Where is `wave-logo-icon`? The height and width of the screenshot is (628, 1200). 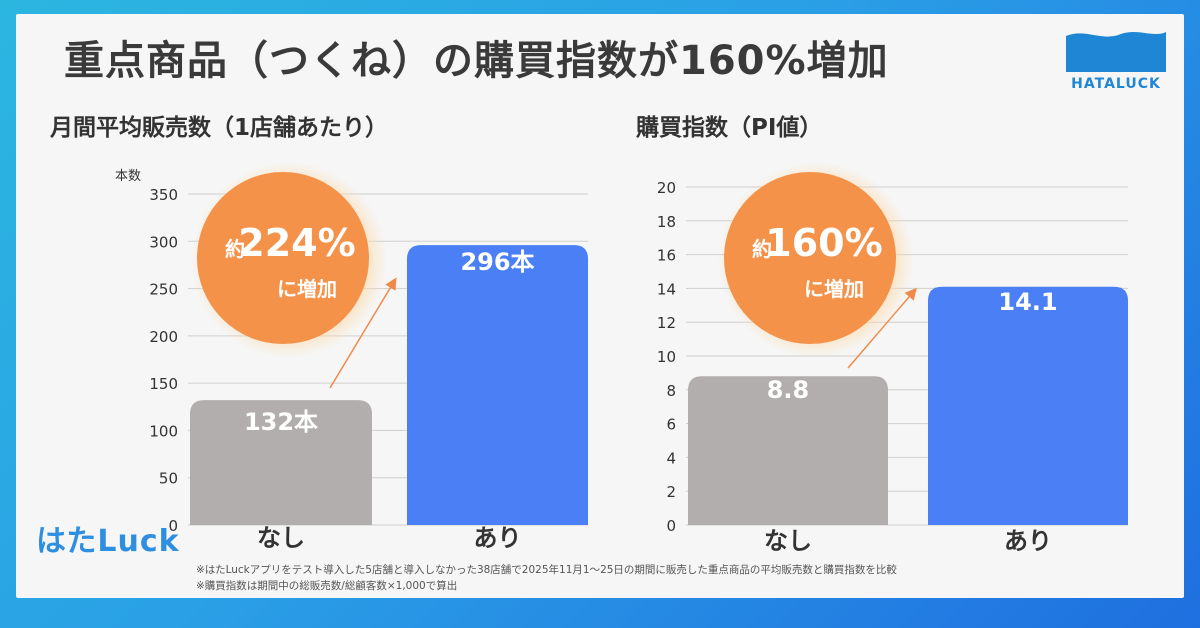
wave-logo-icon is located at coordinates (1116, 52).